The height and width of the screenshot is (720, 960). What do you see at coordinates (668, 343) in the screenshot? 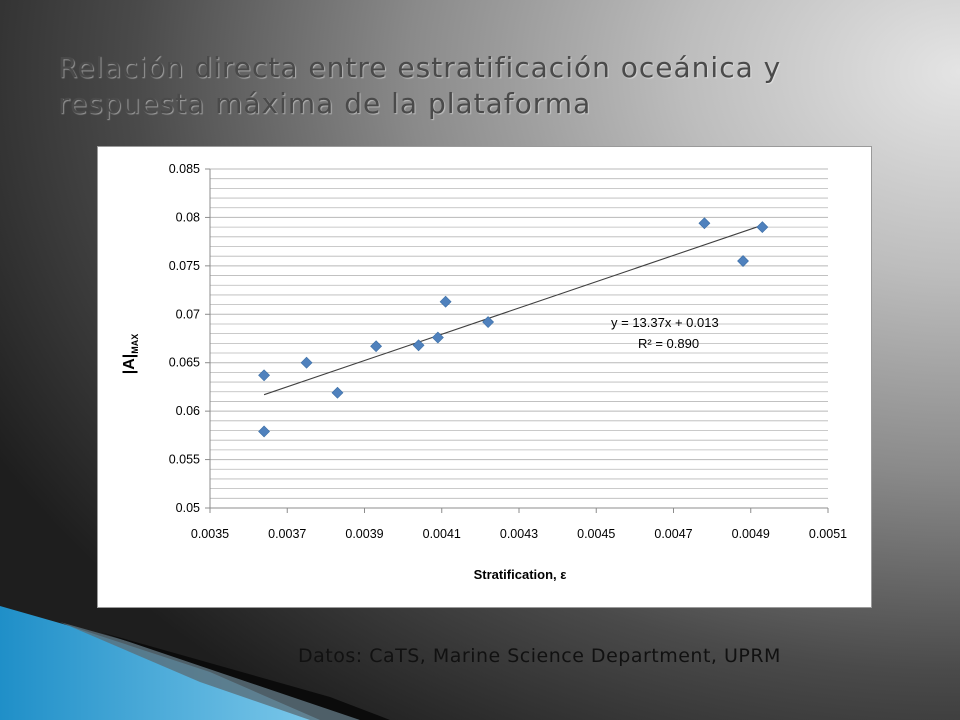
I see `trendline-r-squared: R² = 0.890` at bounding box center [668, 343].